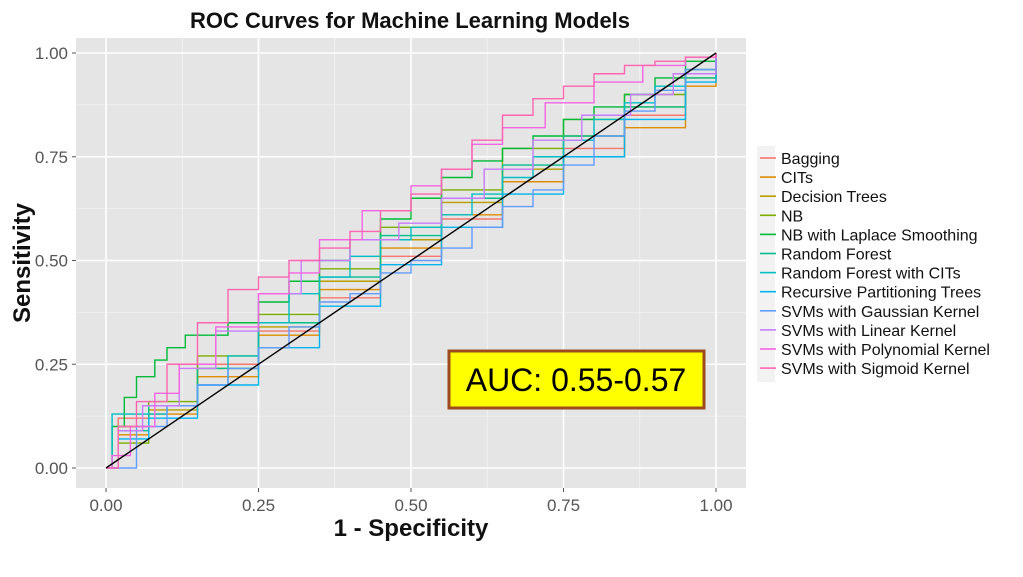  I want to click on x-axis-label: 1 - Specificity, so click(411, 528).